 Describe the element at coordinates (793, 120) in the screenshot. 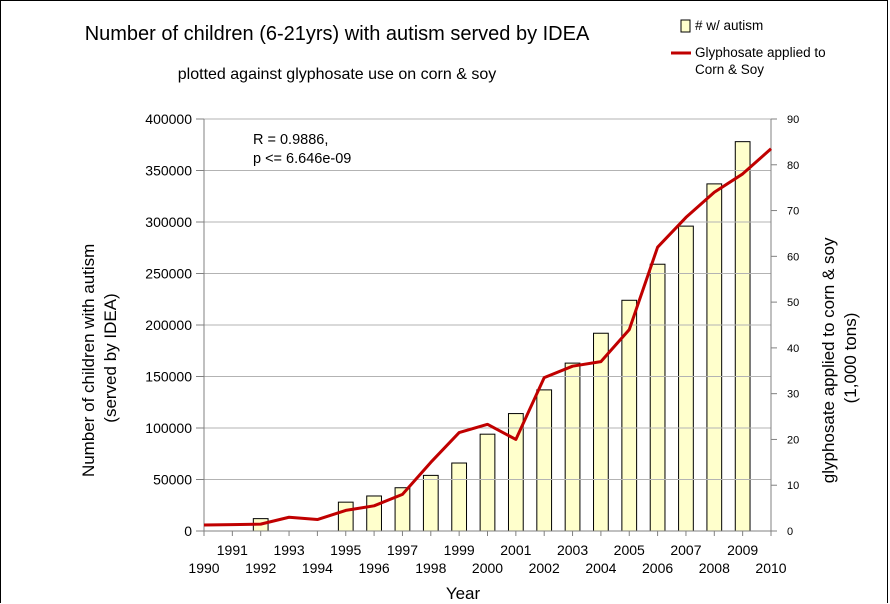

I see `y2-tick-label: 90` at that location.